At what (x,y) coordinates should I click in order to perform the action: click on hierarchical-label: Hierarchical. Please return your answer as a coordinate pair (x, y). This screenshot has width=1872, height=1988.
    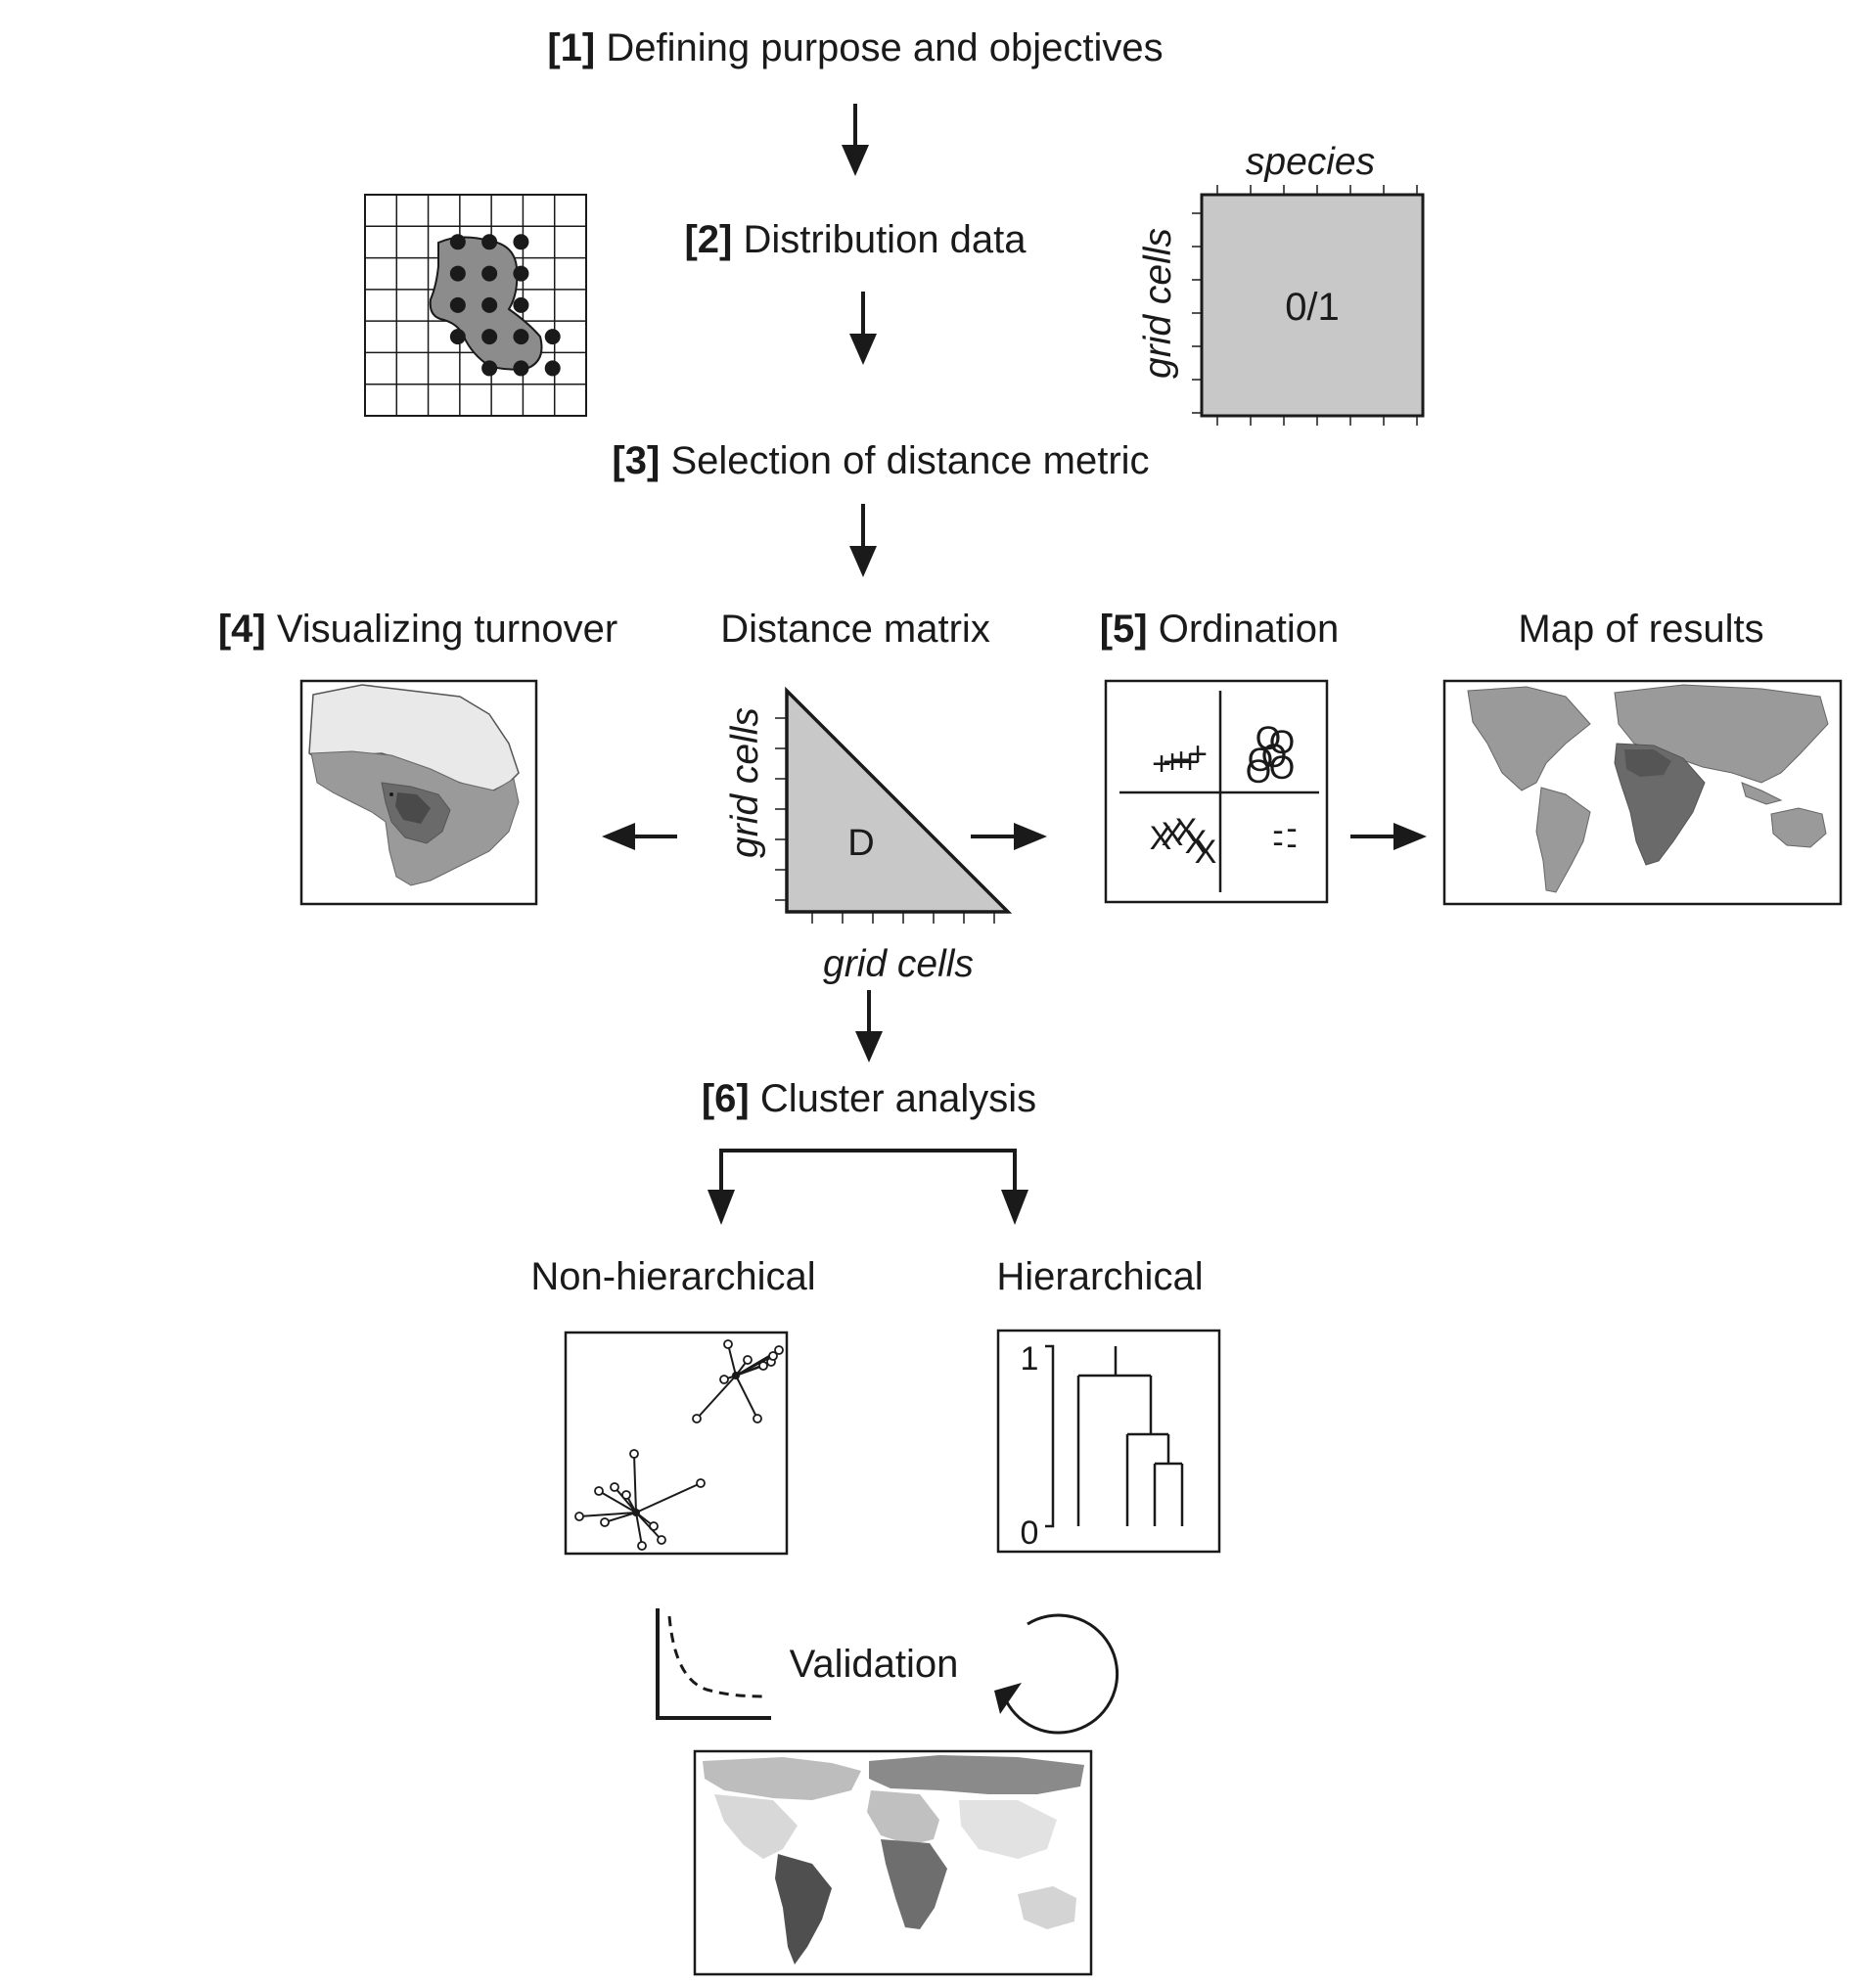
    Looking at the image, I should click on (1099, 1276).